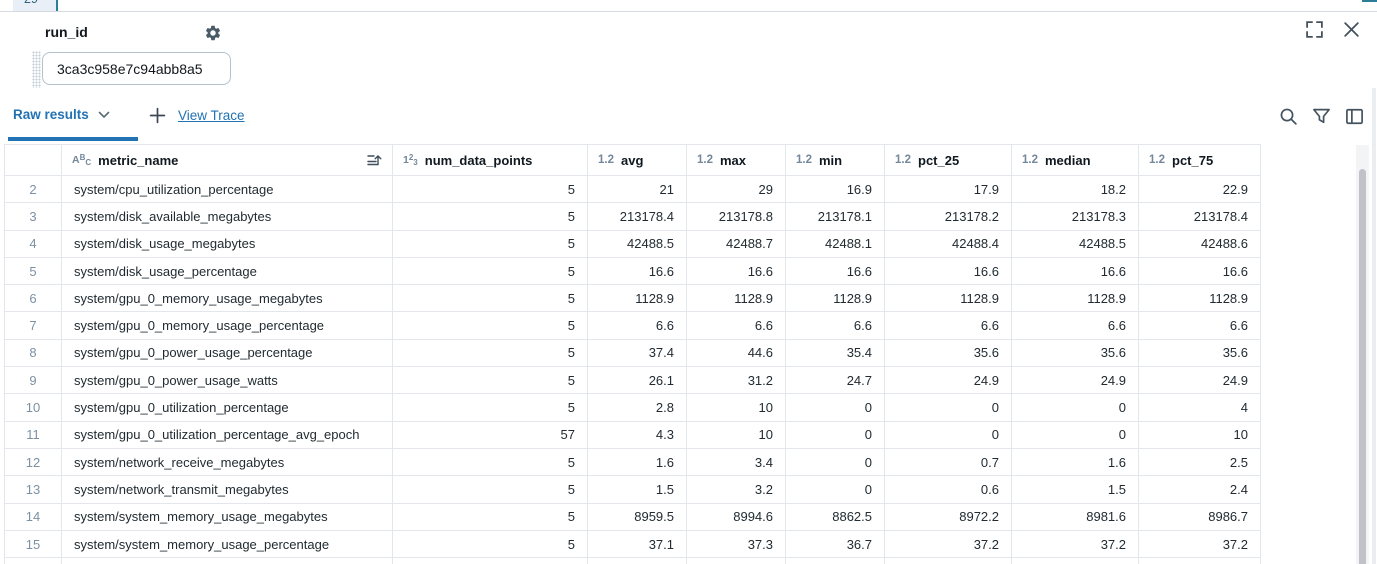  I want to click on cell-pct_25: 0.7, so click(948, 462).